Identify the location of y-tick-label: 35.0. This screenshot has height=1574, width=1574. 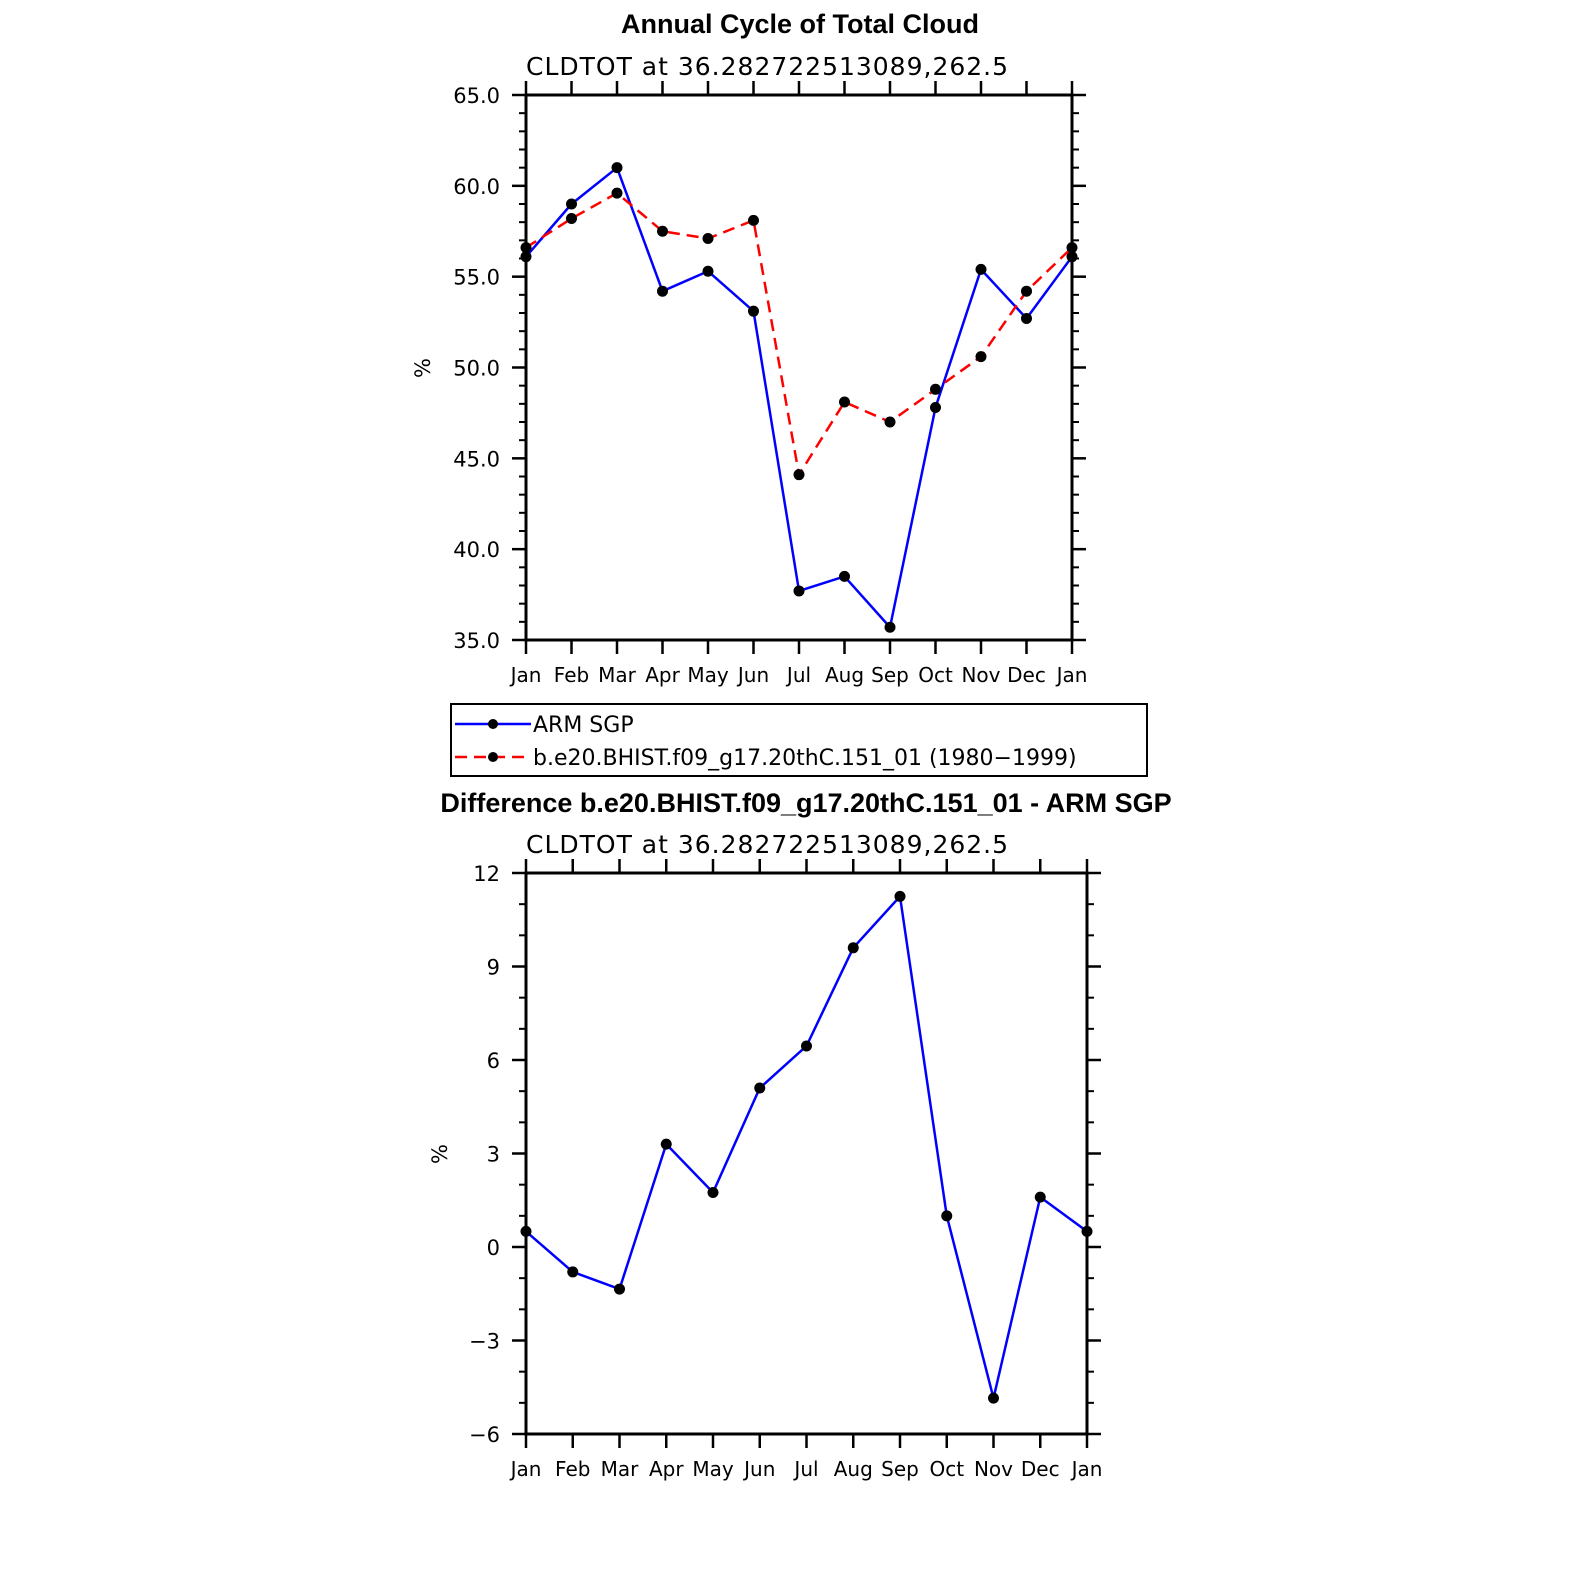
(476, 641).